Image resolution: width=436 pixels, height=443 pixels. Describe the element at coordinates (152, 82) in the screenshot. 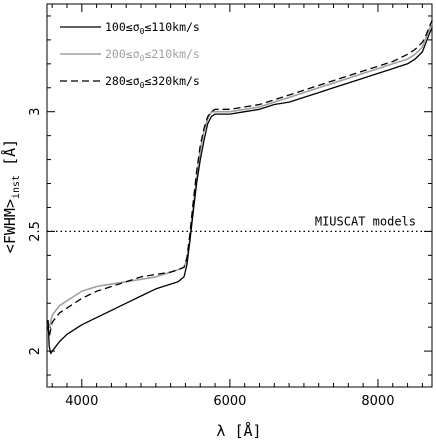

I see `legend-label-3: 280≤σ0≤320km/s` at that location.